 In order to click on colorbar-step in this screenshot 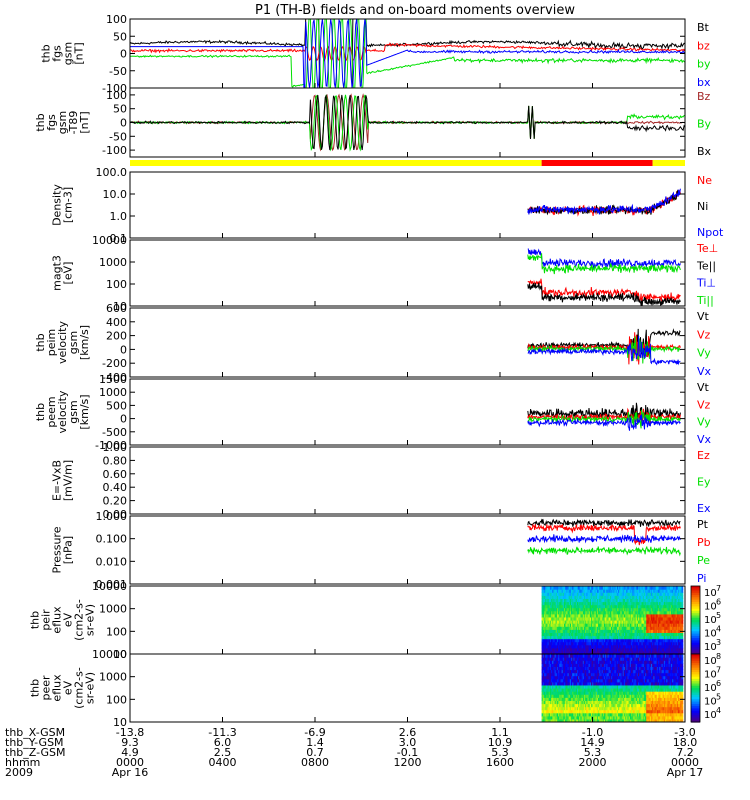, I will do `click(695, 637)`.